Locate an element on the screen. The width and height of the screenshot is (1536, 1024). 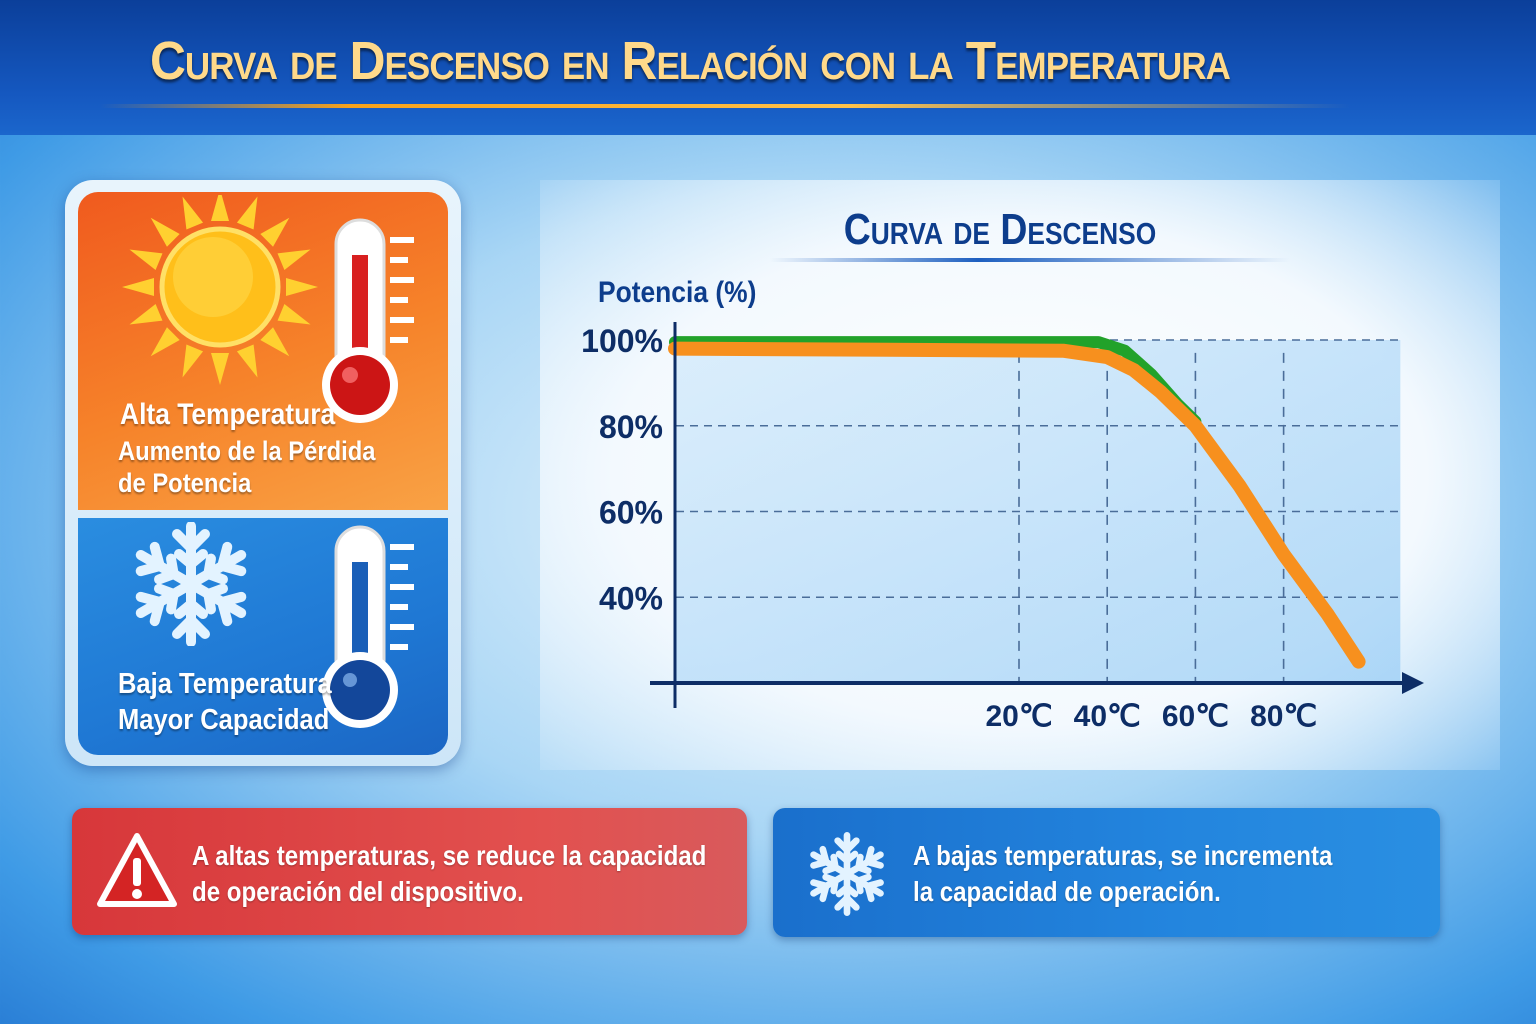
high-temp-title: Alta Temperatura is located at coordinates (228, 414).